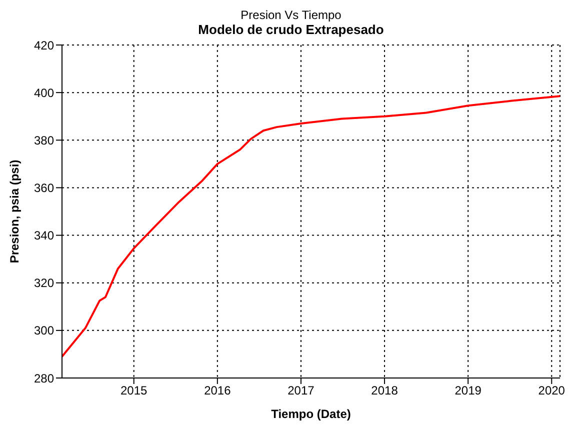  What do you see at coordinates (218, 391) in the screenshot?
I see `x-tick-label: 2016` at bounding box center [218, 391].